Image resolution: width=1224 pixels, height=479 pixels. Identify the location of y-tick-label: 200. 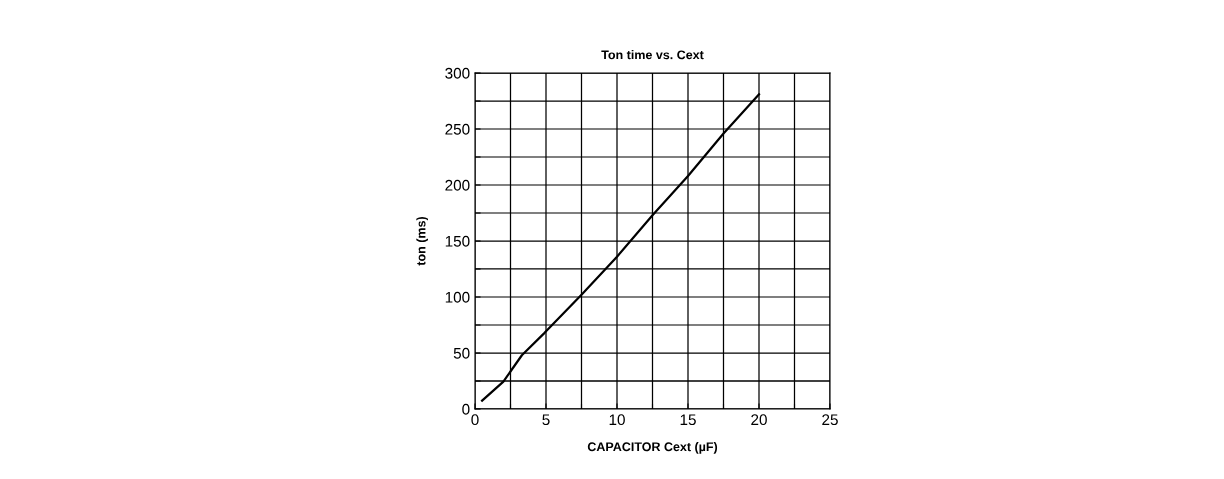
(457, 185).